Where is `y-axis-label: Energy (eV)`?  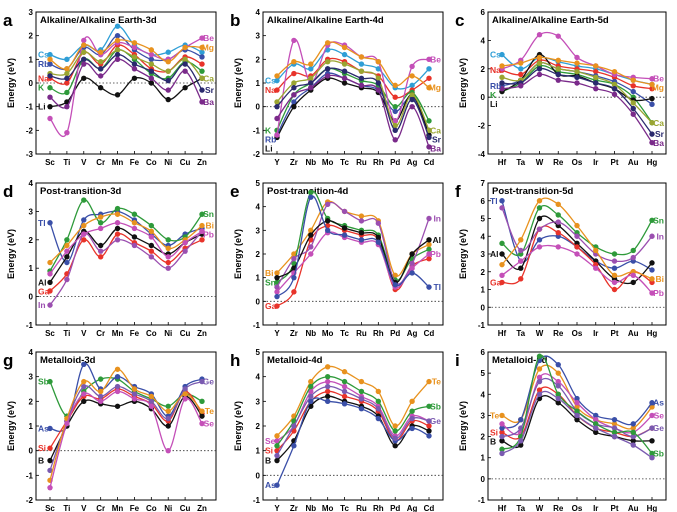 y-axis-label: Energy (eV) is located at coordinates (11, 426).